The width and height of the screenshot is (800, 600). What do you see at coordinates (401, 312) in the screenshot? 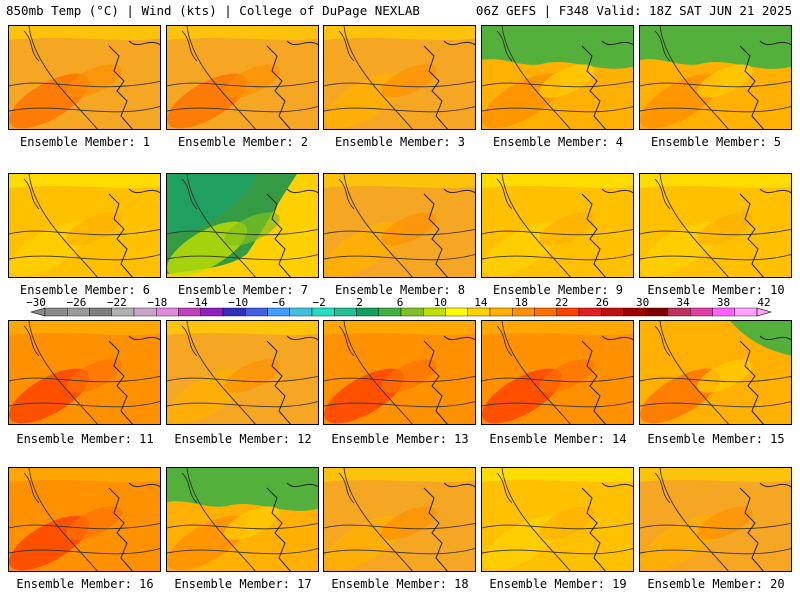
I see `colorbar-swatches` at bounding box center [401, 312].